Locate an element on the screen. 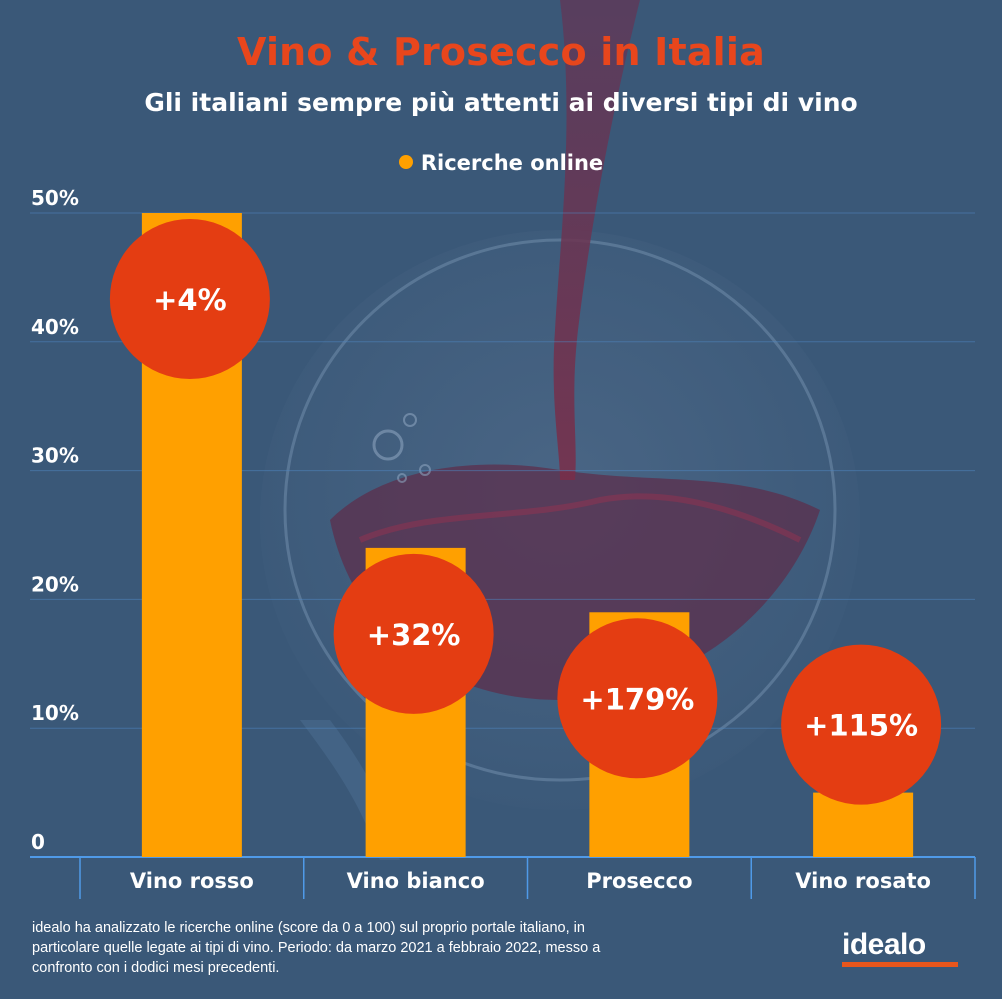  x-category-label: Prosecco is located at coordinates (639, 881).